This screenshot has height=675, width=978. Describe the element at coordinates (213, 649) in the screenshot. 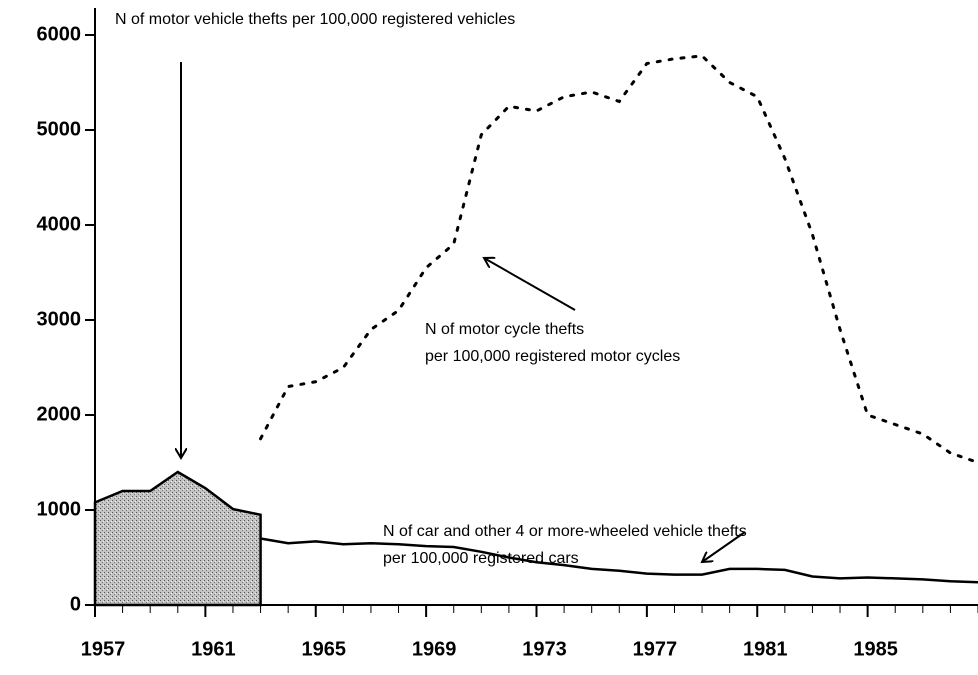

I see `x-tick-label: 1961` at that location.